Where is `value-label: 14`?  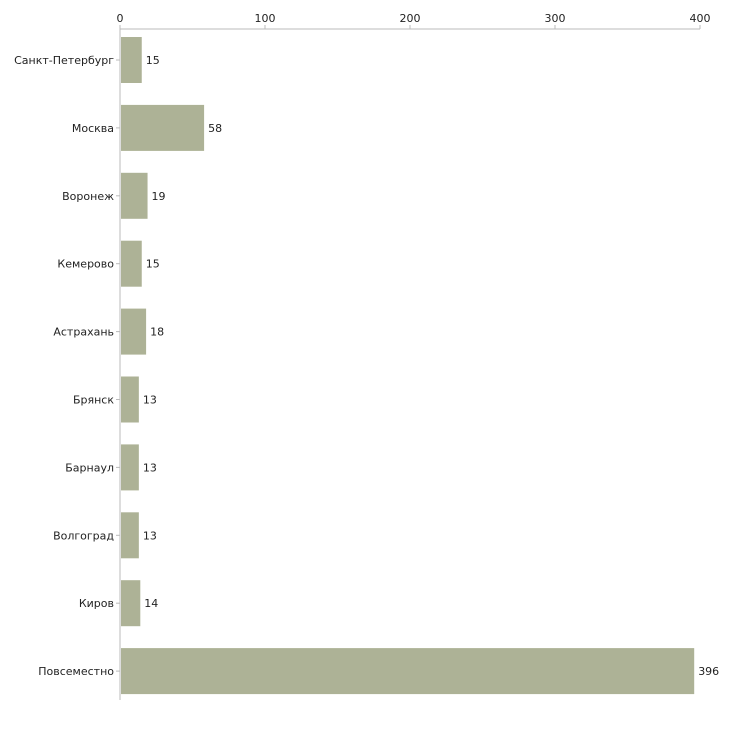 value-label: 14 is located at coordinates (151, 603).